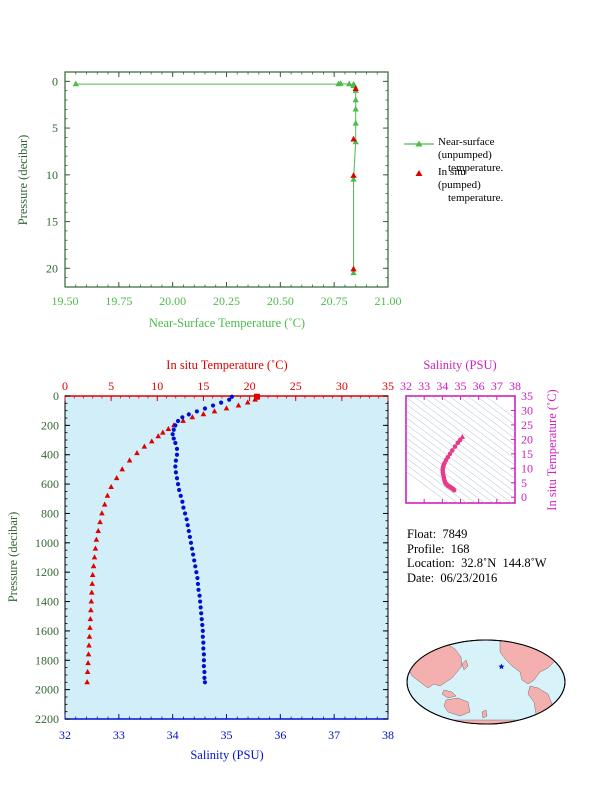  I want to click on pres-tick-label: 1000, so click(47, 543).